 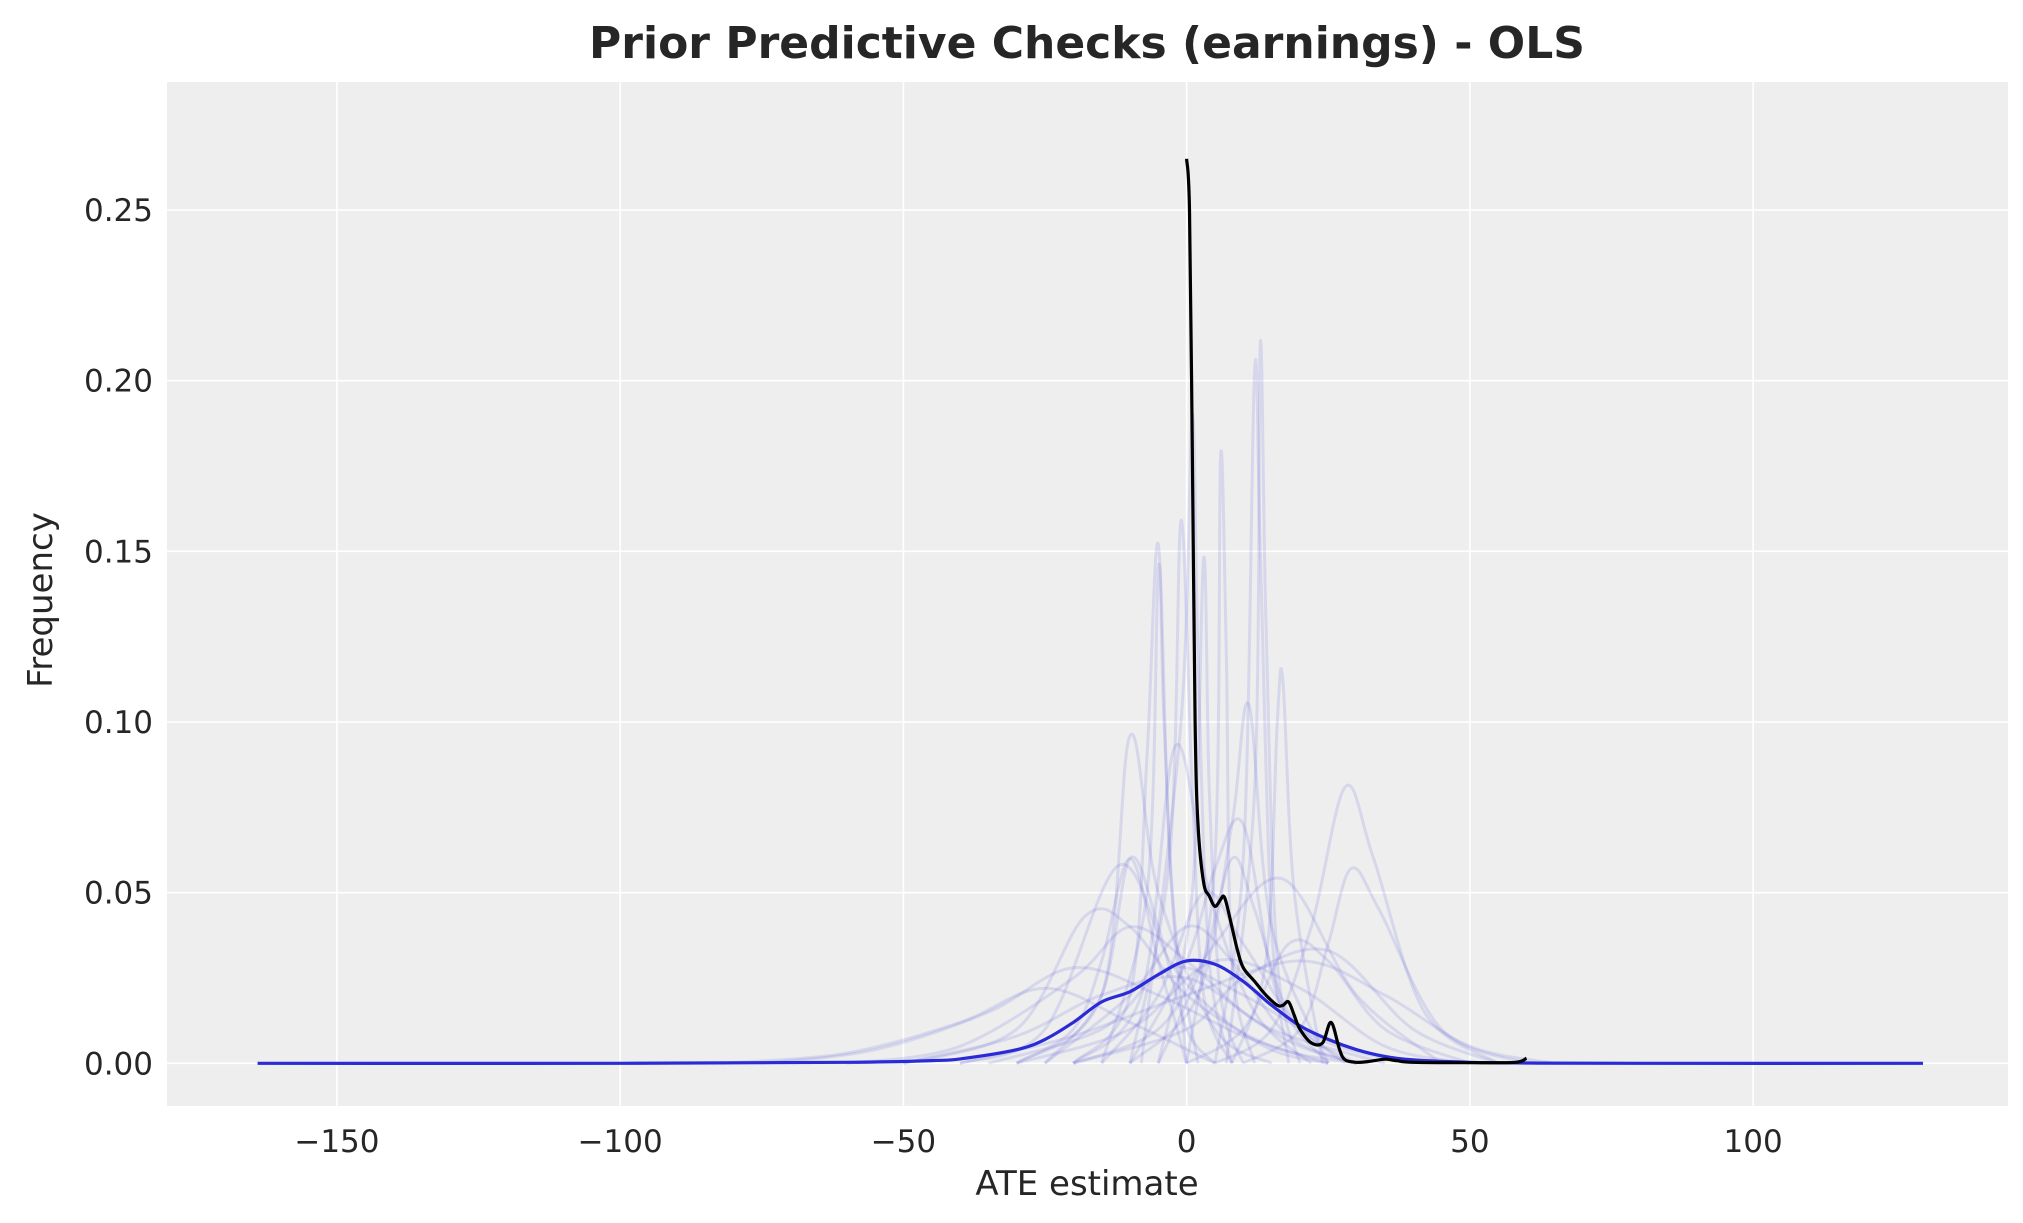 I want to click on x-tick-label: 0, so click(x=1187, y=1142).